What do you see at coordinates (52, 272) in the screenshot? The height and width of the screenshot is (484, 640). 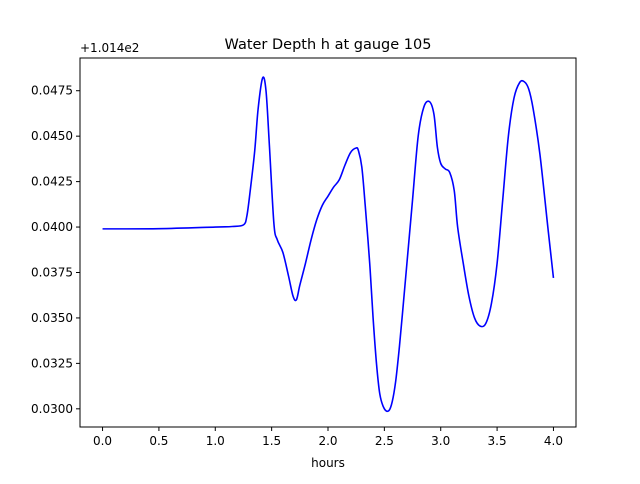 I see `y-tick-label: 0.0375` at bounding box center [52, 272].